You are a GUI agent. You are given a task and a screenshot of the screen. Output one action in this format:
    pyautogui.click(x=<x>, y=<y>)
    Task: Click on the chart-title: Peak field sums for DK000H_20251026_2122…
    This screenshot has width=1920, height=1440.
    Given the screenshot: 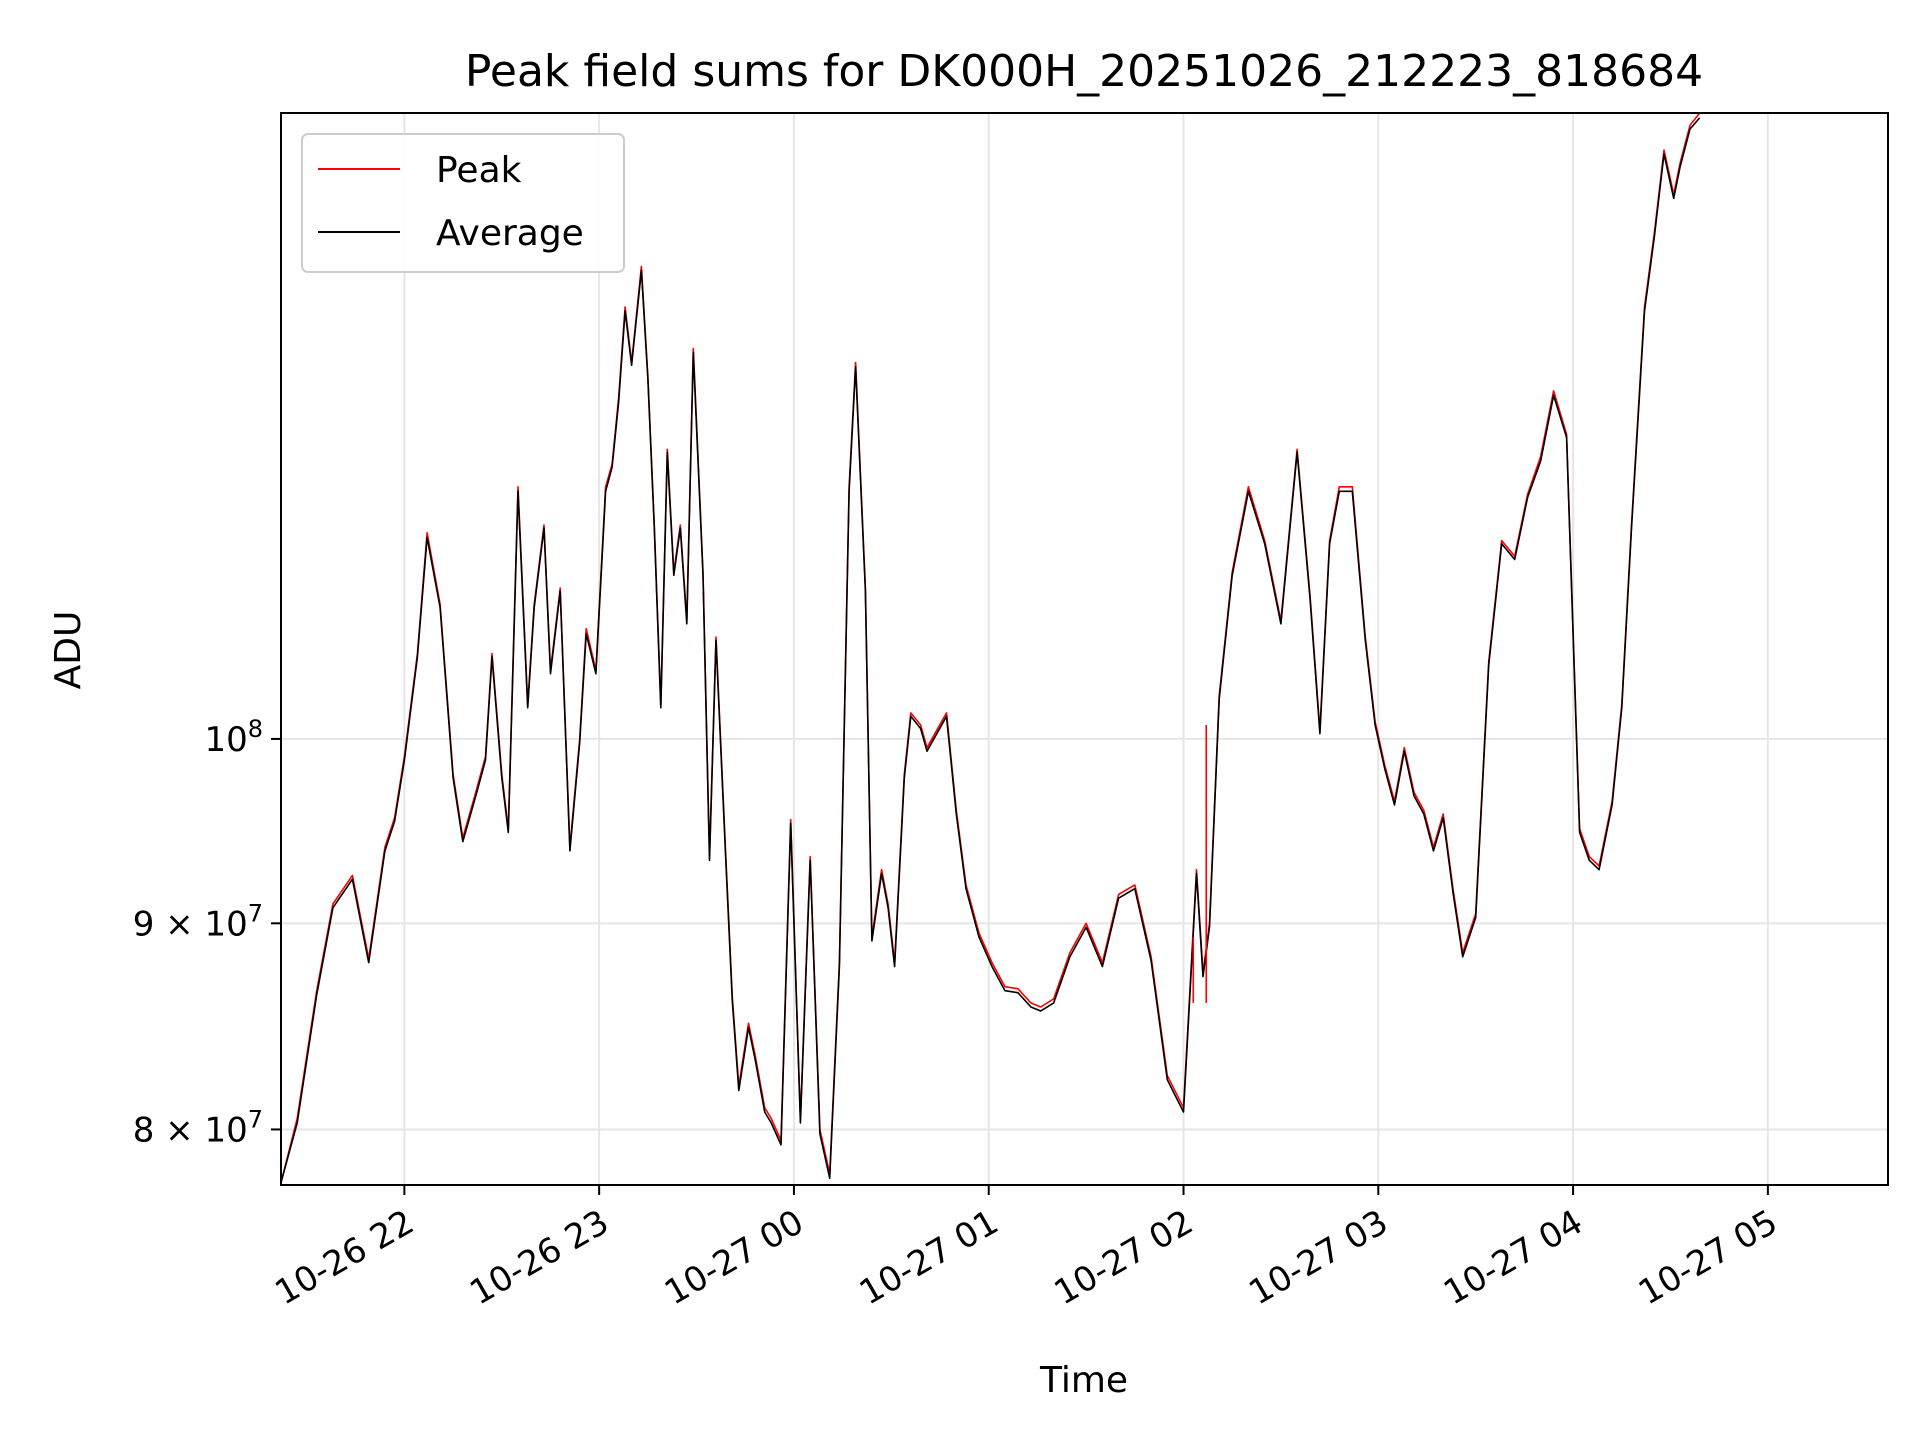 What is the action you would take?
    pyautogui.click(x=1084, y=71)
    